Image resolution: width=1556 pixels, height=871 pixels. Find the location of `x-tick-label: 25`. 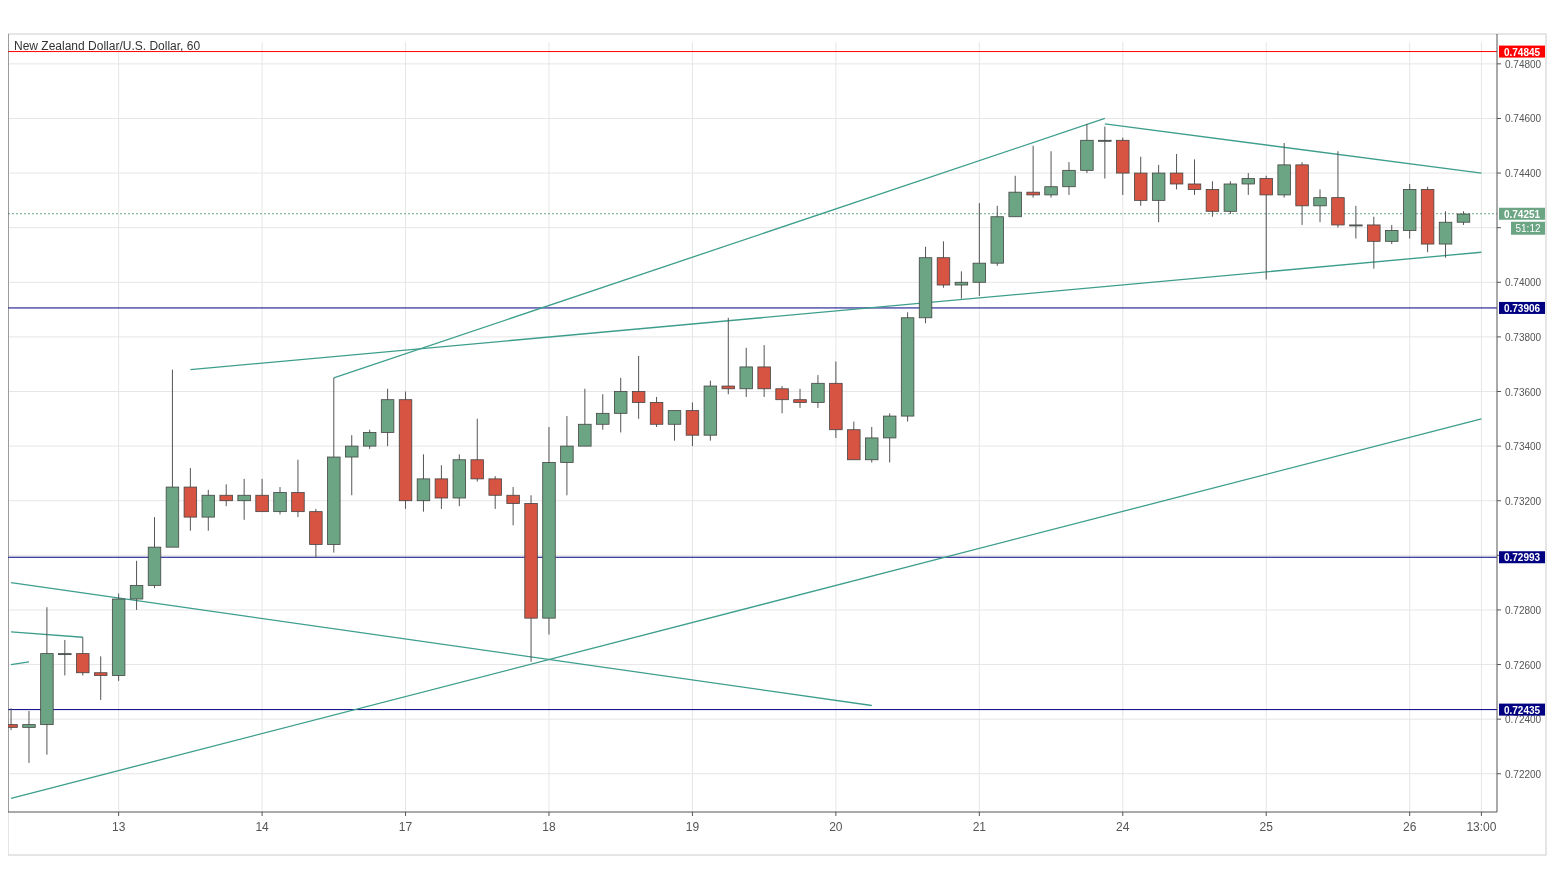

x-tick-label: 25 is located at coordinates (1266, 827).